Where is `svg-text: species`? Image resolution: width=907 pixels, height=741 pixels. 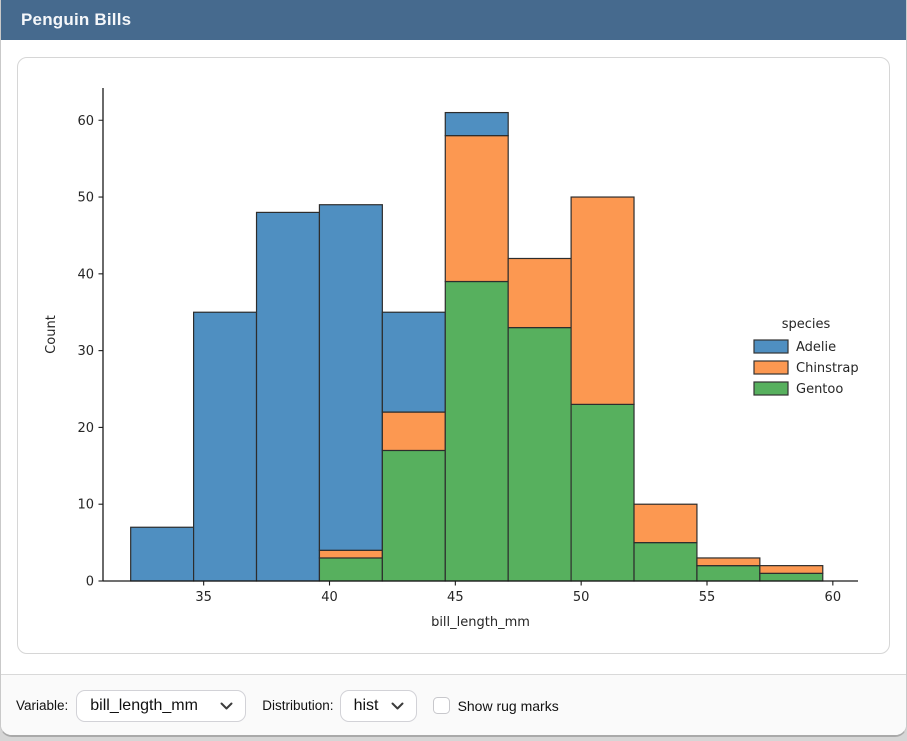
svg-text: species is located at coordinates (806, 324).